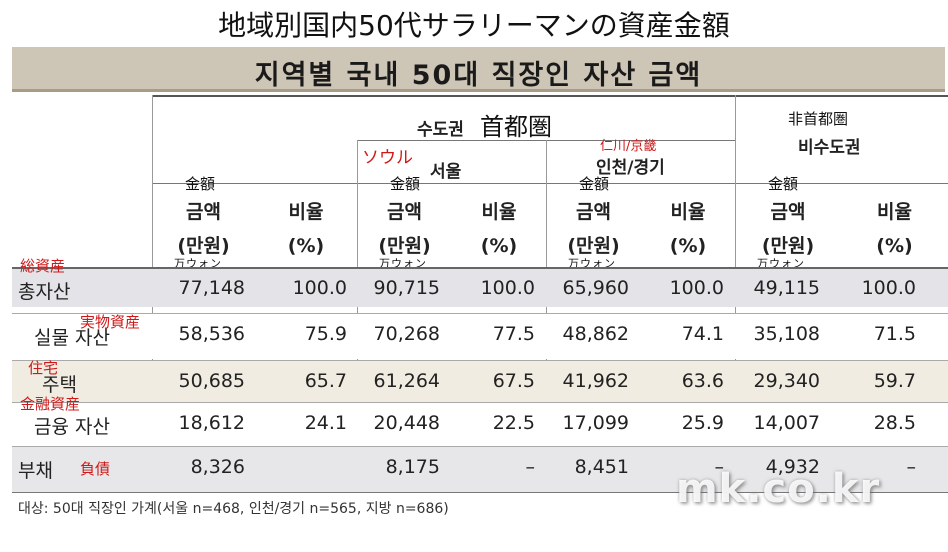 The image size is (948, 552). I want to click on korean-title-banner: 지역별 국내 50대 직장인 자산 금액, so click(478, 69).